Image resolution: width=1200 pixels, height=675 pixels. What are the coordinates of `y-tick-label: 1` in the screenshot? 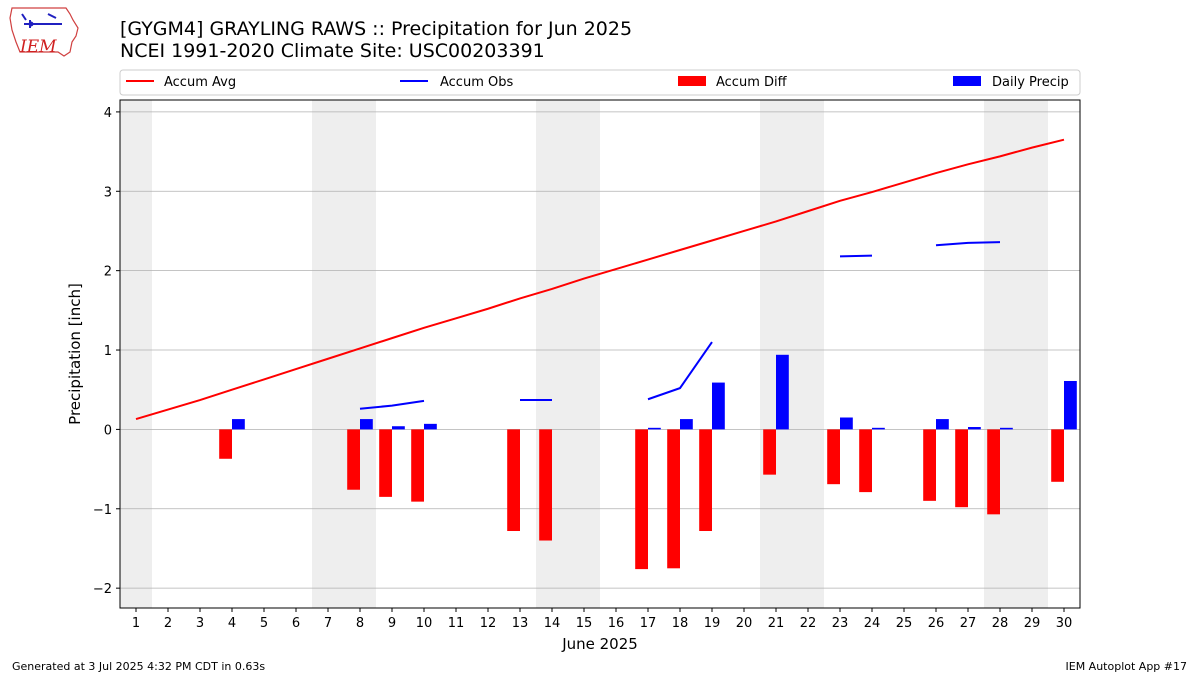 It's located at (108, 351).